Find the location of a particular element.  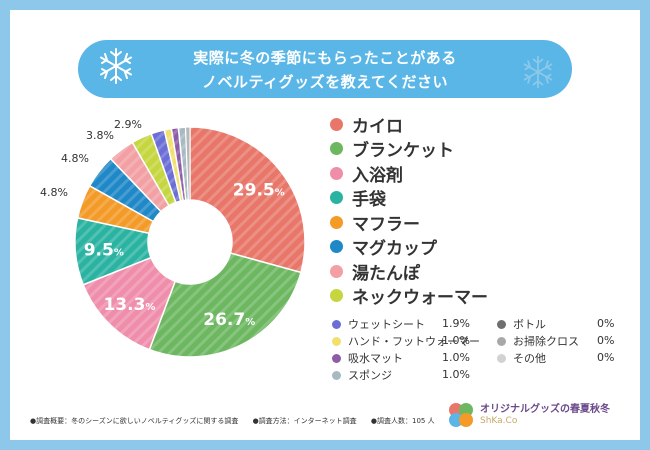

legend-item: ブランケット is located at coordinates (392, 149).